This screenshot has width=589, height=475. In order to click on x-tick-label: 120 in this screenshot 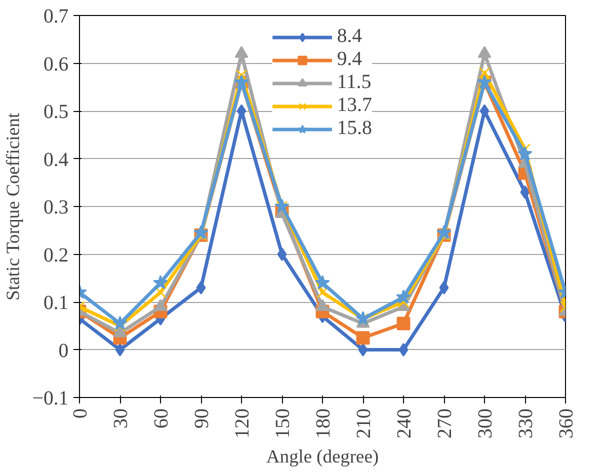, I will do `click(243, 423)`.